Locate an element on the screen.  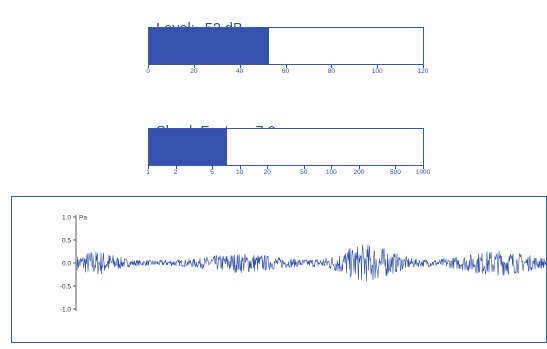
y-tick-label: -0.5 is located at coordinates (66, 286).